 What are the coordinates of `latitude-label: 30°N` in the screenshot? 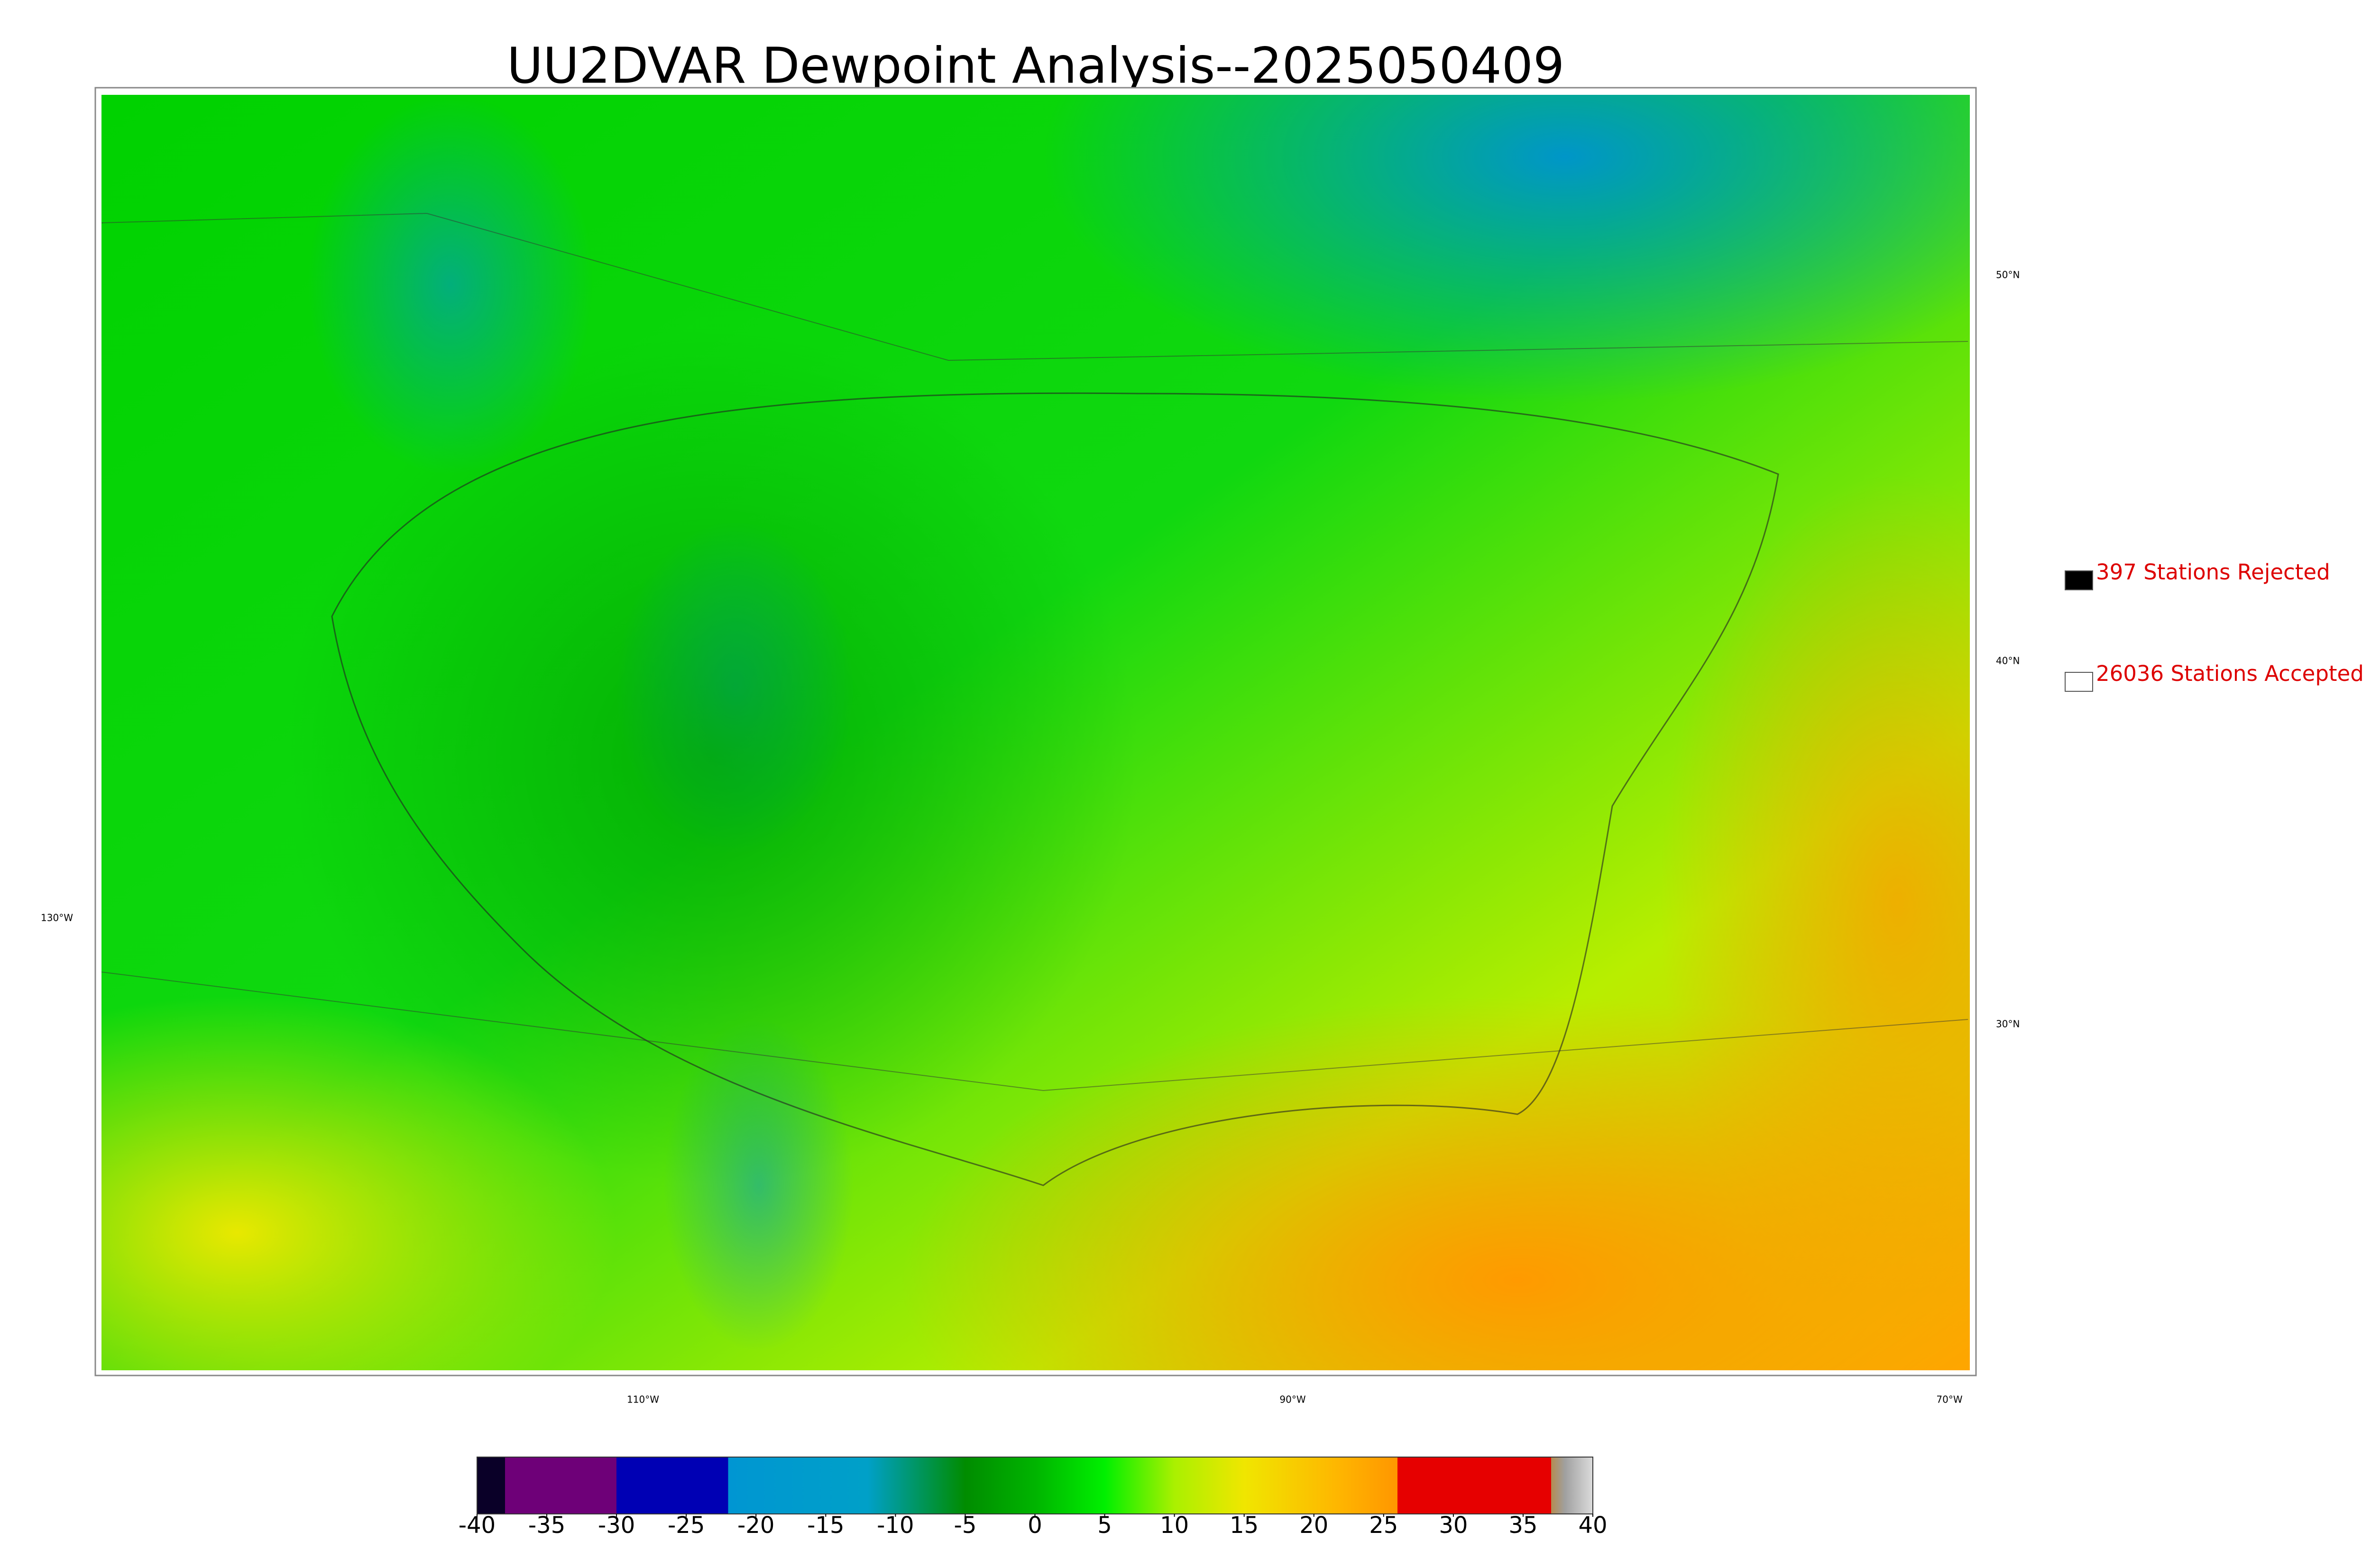 It's located at (2008, 1024).